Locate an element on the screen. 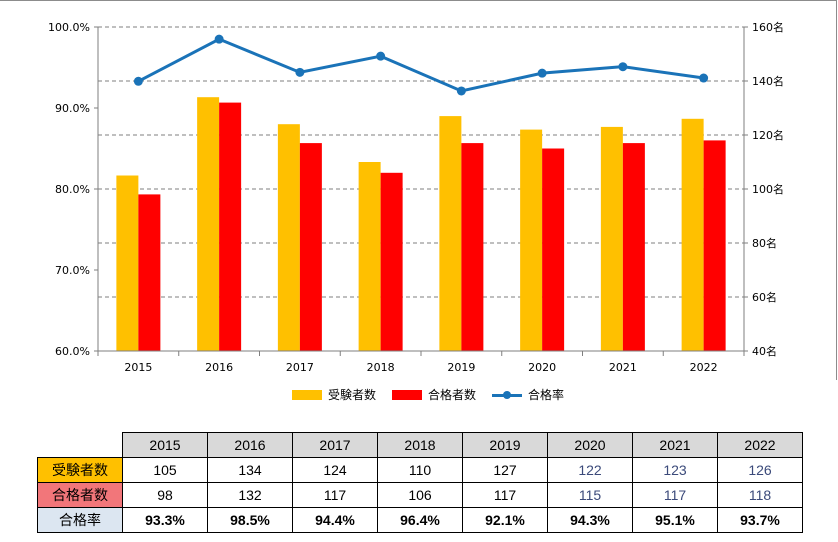 This screenshot has width=838, height=542. table-cell: 110 is located at coordinates (420, 470).